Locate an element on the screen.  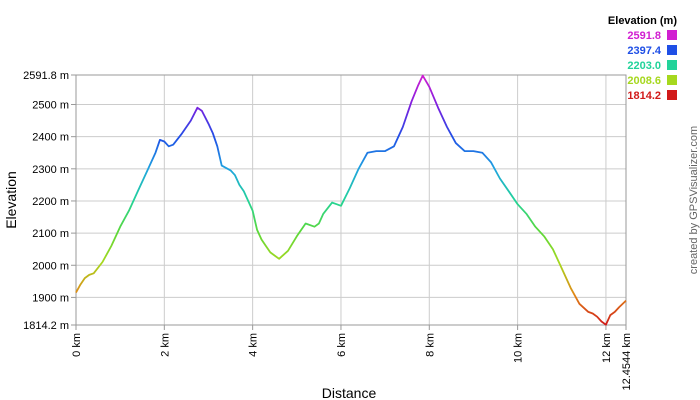
legend-label: 2203.0 is located at coordinates (644, 66).